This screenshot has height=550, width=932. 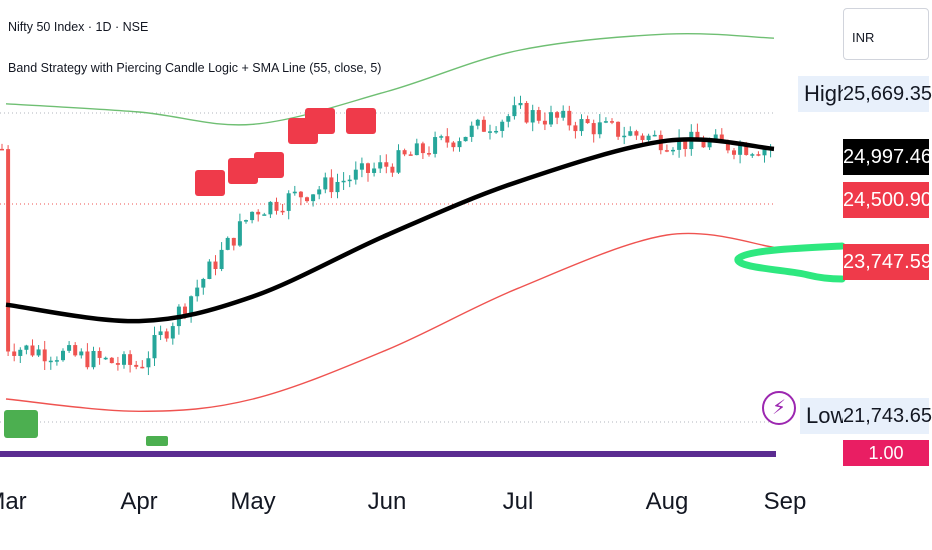 I want to click on time-axis-label: Apr, so click(x=139, y=501).